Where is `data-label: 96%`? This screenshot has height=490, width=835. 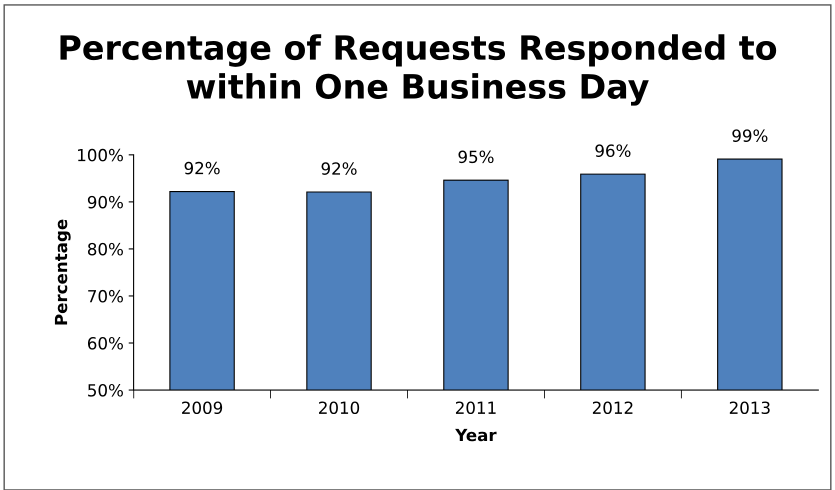 data-label: 96% is located at coordinates (612, 151).